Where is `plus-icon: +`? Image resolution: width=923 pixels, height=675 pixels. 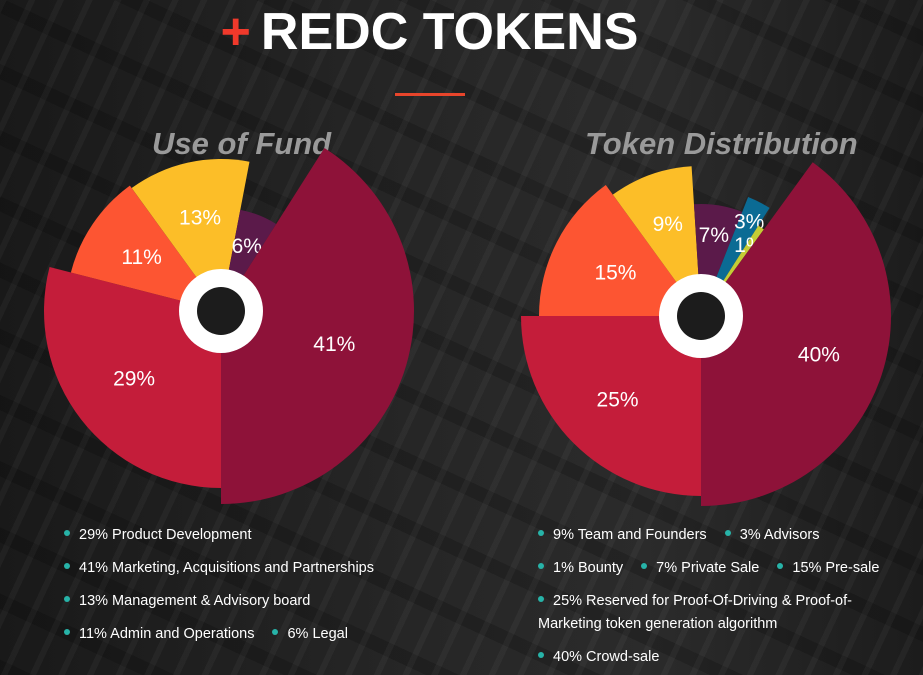 plus-icon: + is located at coordinates (235, 32).